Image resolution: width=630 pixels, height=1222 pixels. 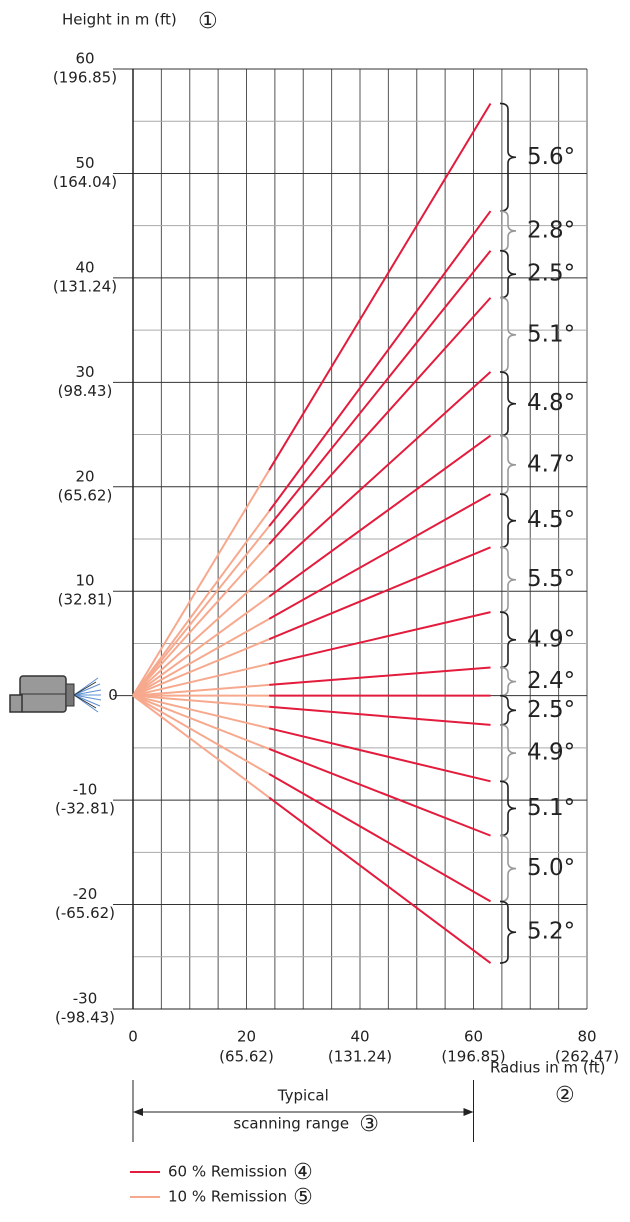 I want to click on x-tick-label: 60, so click(x=473, y=1037).